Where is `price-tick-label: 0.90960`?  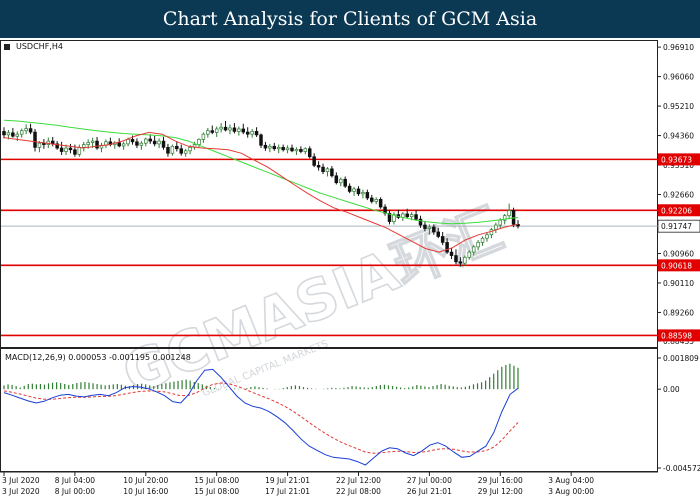 price-tick-label: 0.90960 is located at coordinates (678, 253).